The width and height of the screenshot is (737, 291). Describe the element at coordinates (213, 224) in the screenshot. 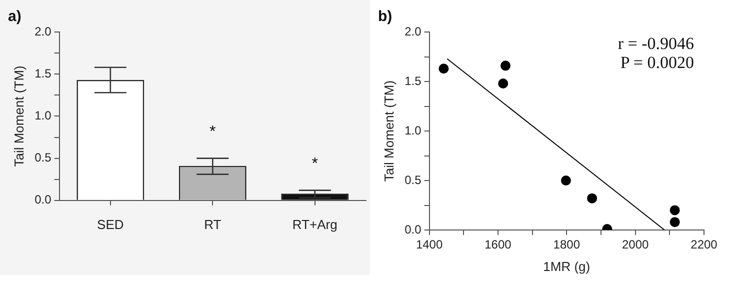

I see `x-tick-label: RT` at that location.